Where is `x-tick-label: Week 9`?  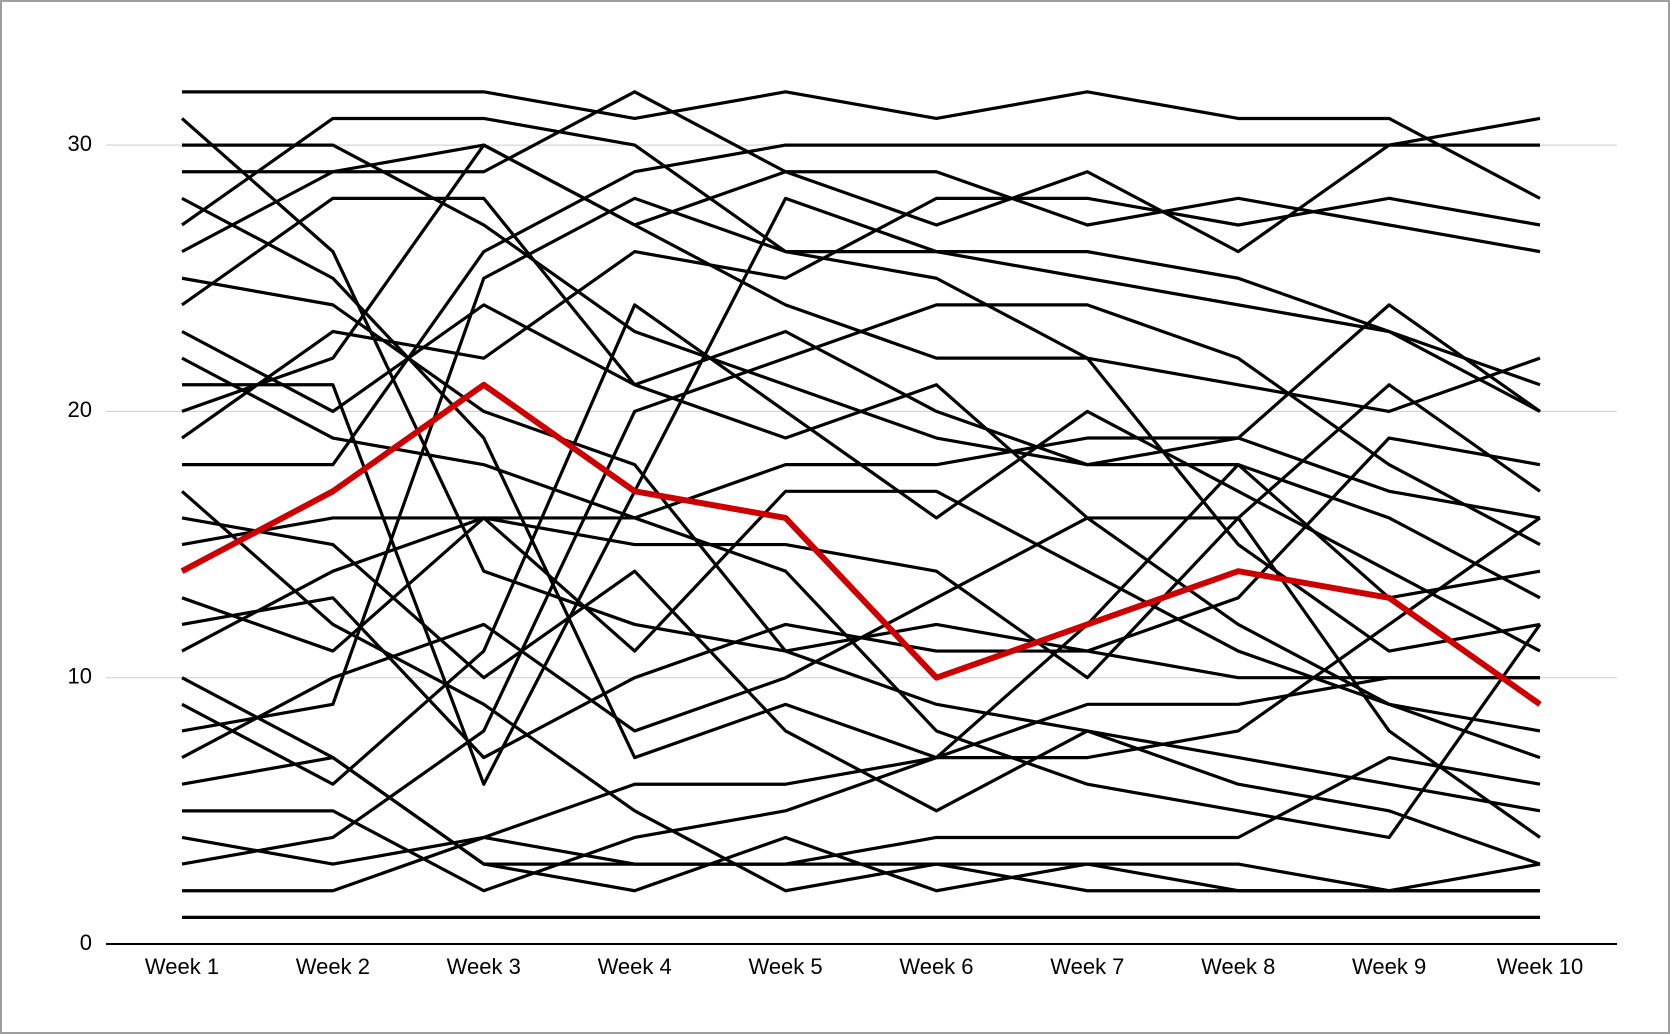
x-tick-label: Week 9 is located at coordinates (1389, 966).